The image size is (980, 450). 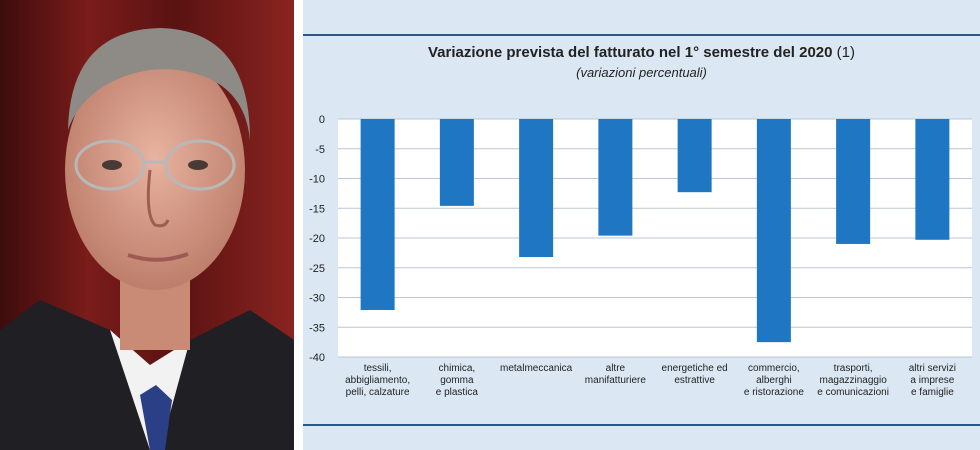 What do you see at coordinates (378, 368) in the screenshot?
I see `x-tick-label-line: tessili,` at bounding box center [378, 368].